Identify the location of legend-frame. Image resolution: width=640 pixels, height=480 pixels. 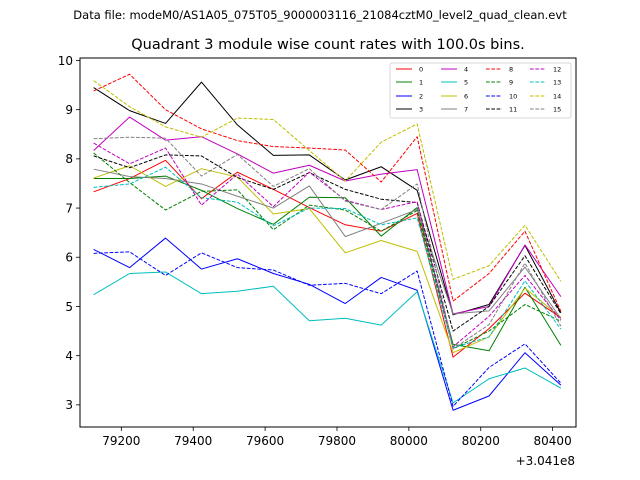
(480, 90).